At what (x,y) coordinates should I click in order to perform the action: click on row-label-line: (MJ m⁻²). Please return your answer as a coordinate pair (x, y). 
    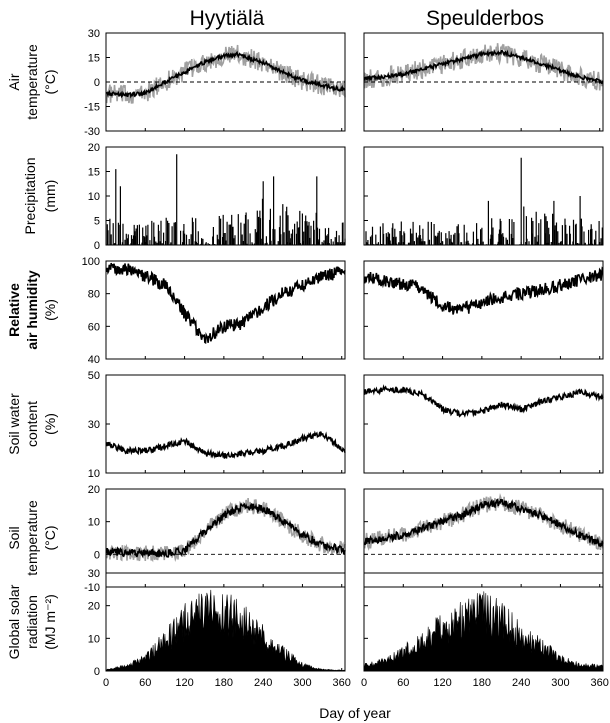
    Looking at the image, I should click on (50, 622).